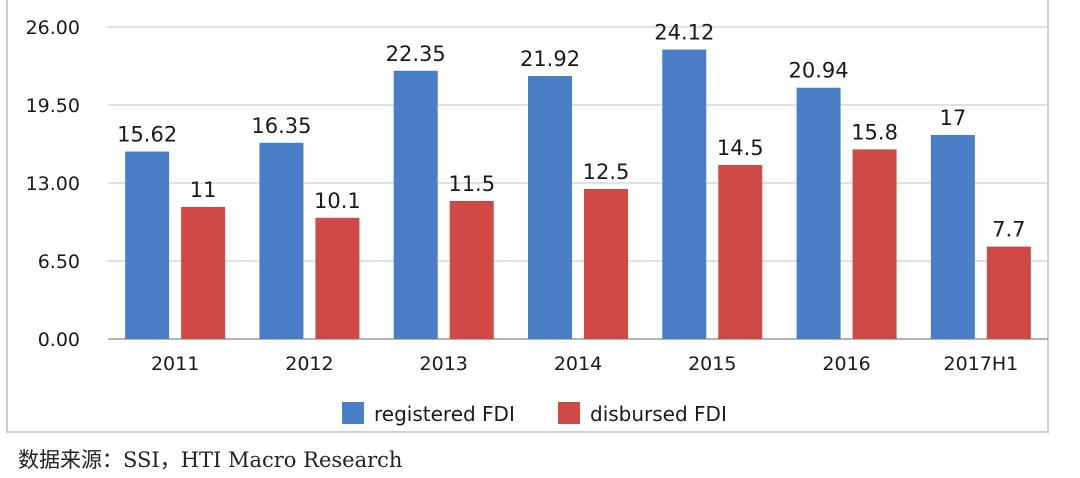 This screenshot has width=1080, height=478. What do you see at coordinates (281, 126) in the screenshot?
I see `data-label: 16.35` at bounding box center [281, 126].